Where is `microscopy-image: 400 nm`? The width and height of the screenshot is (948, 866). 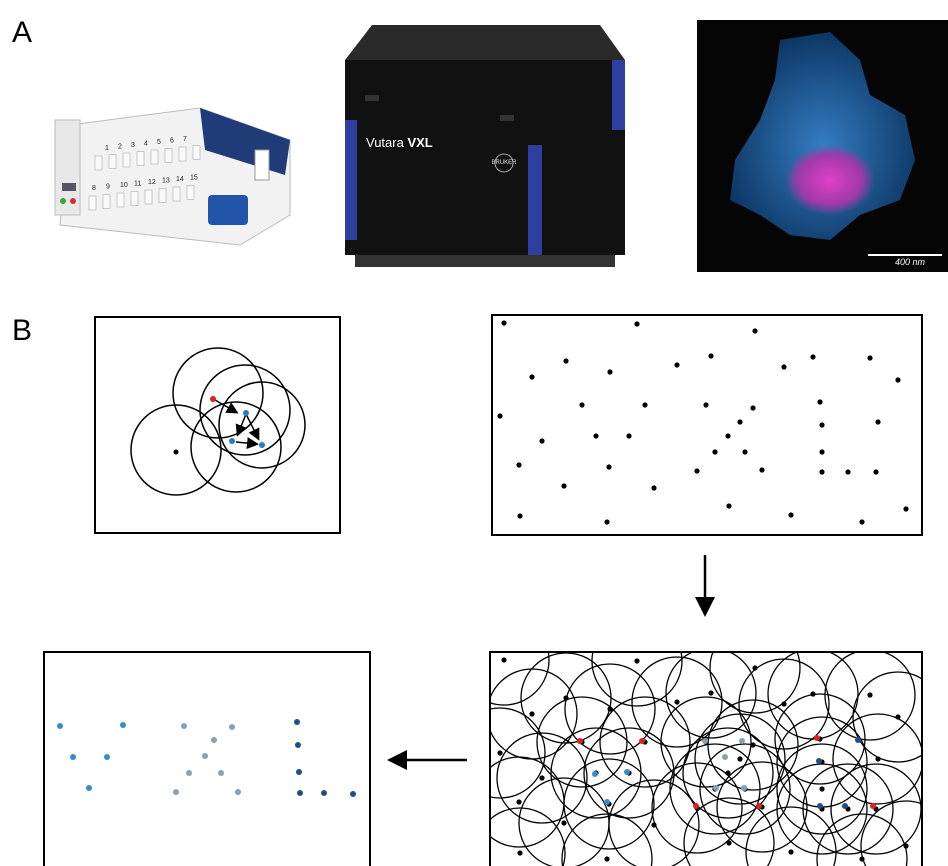
microscopy-image: 400 nm is located at coordinates (822, 146).